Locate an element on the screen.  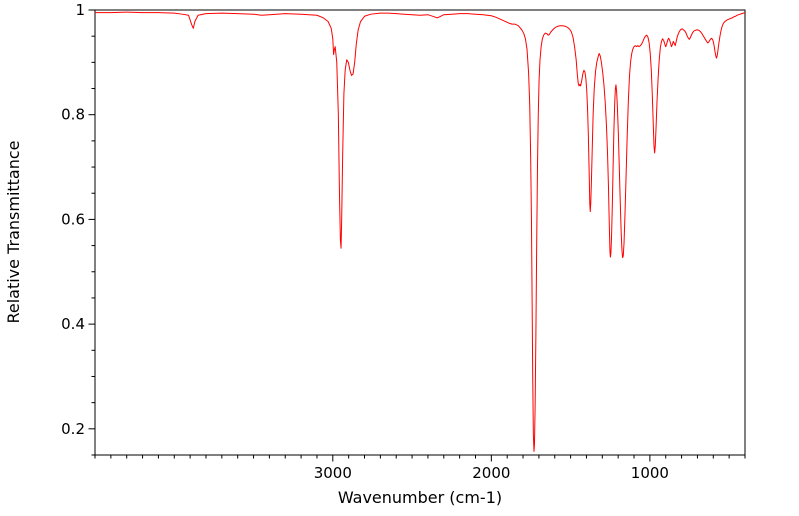
y-tick-label: 0.4 is located at coordinates (73, 324).